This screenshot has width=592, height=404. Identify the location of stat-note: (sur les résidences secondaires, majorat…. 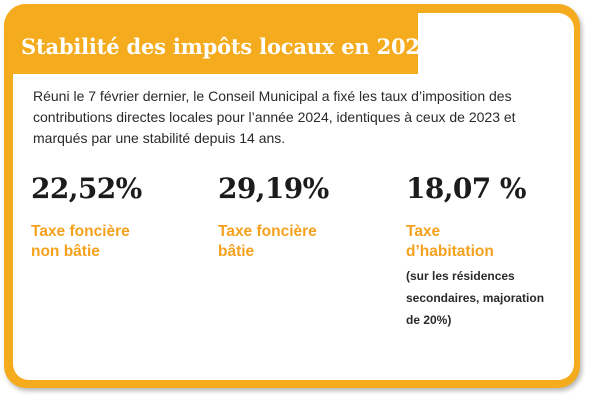
(475, 298).